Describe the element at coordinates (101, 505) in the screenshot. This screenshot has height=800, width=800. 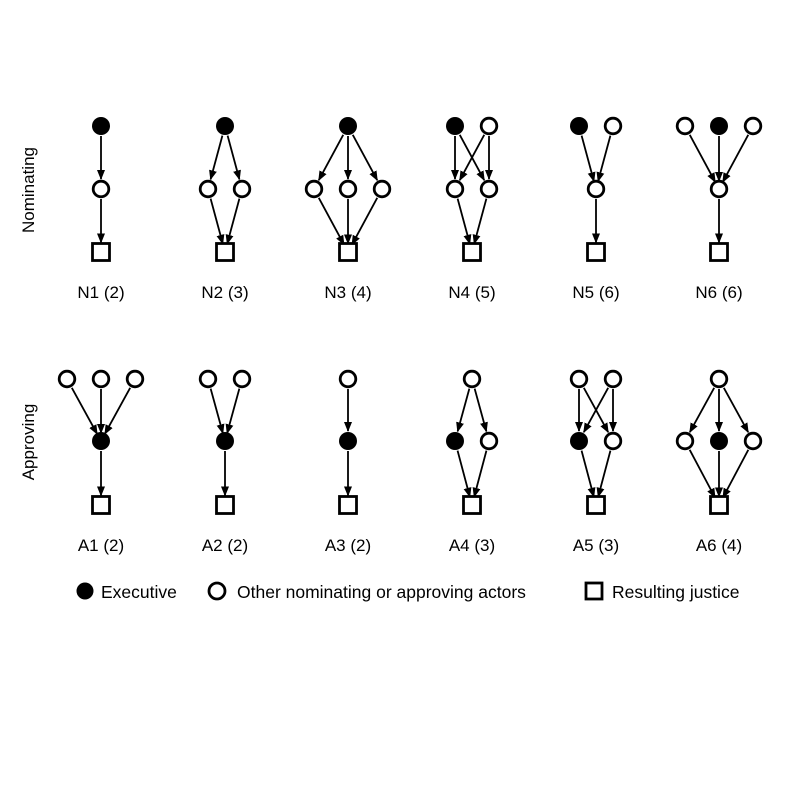
I see `approving-panel-1-bottom-1-justice-node` at that location.